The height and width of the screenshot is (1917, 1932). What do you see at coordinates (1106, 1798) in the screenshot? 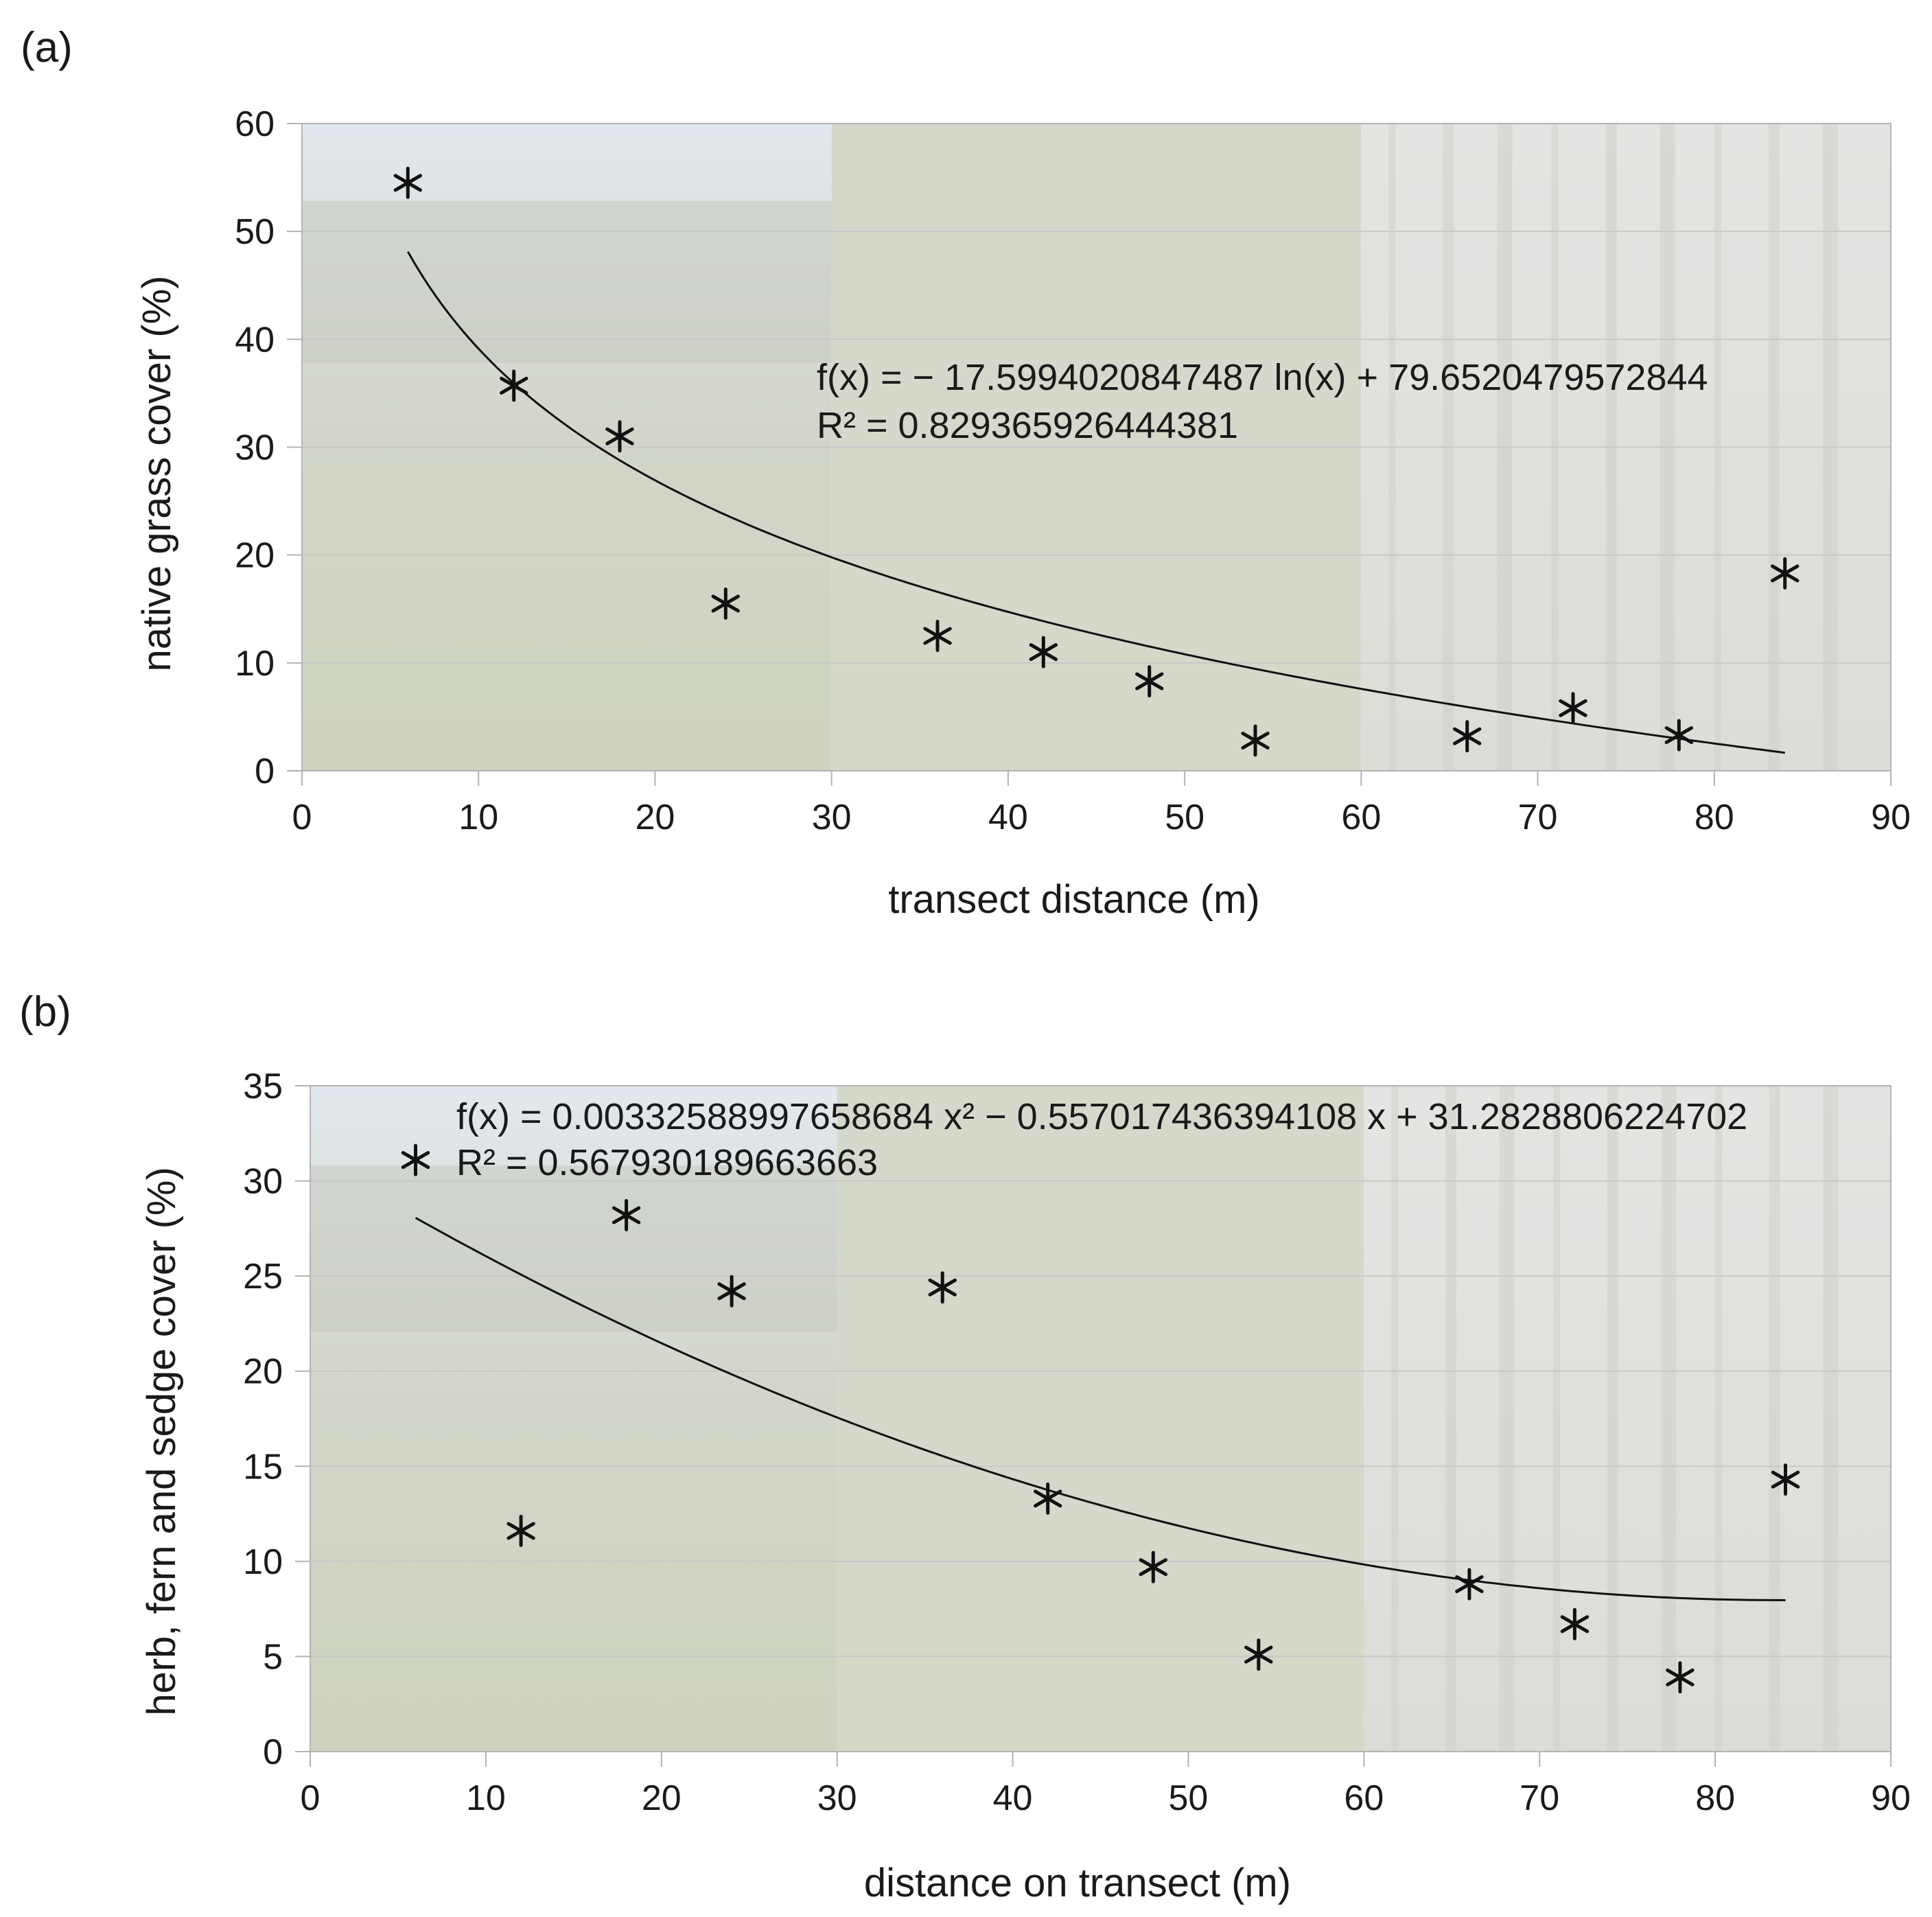
I see `panel-b-x-tick-labels: 0 10 20 30 40 50 60 70 80 90` at bounding box center [1106, 1798].